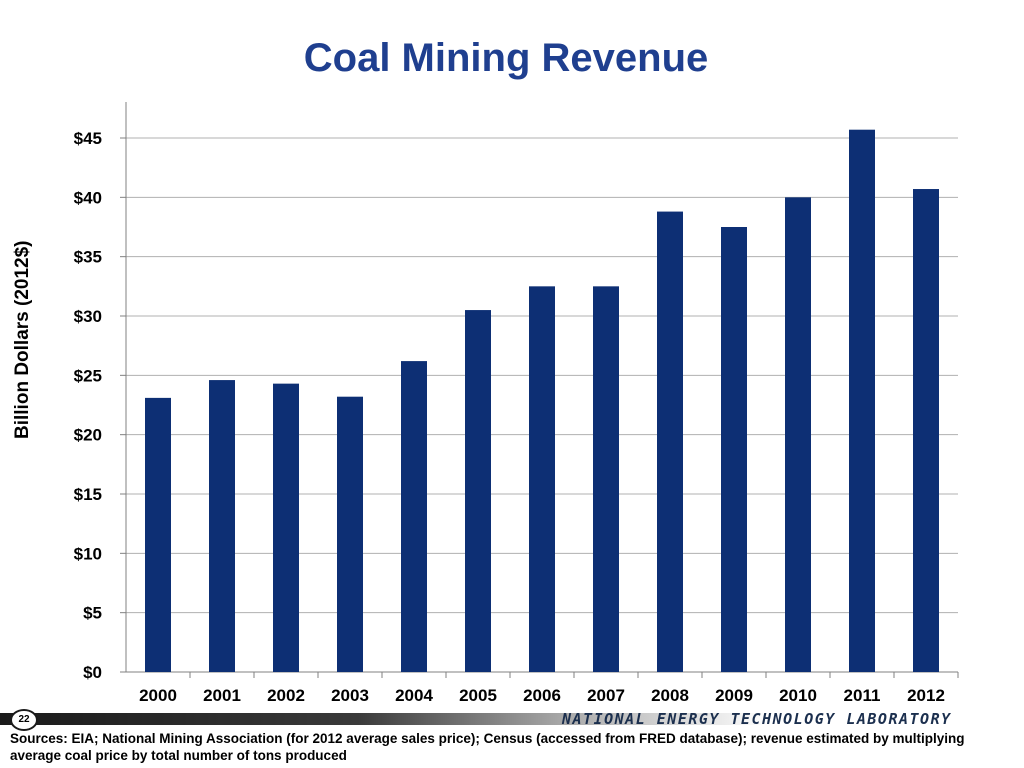 Image resolution: width=1024 pixels, height=768 pixels. I want to click on bar-2012, so click(926, 430).